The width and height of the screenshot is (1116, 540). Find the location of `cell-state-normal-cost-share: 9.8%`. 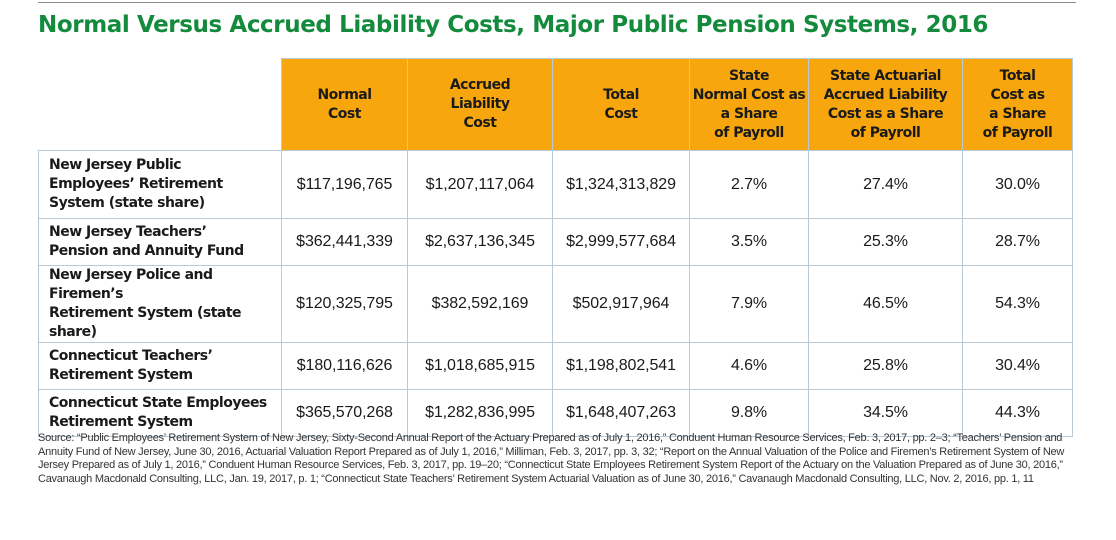

cell-state-normal-cost-share: 9.8% is located at coordinates (749, 413).